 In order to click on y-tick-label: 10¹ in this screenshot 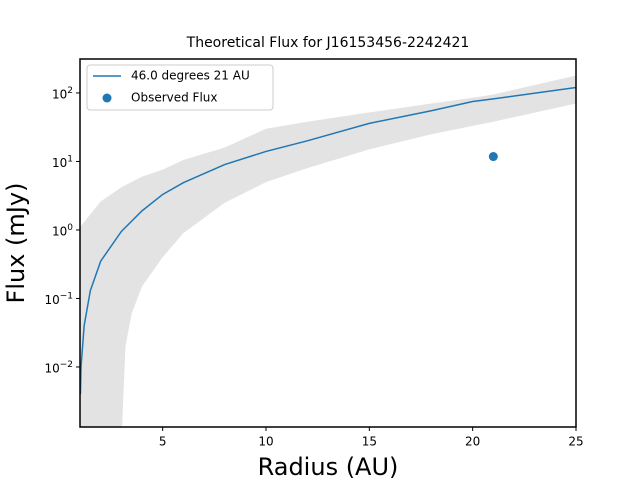, I will do `click(62, 162)`.